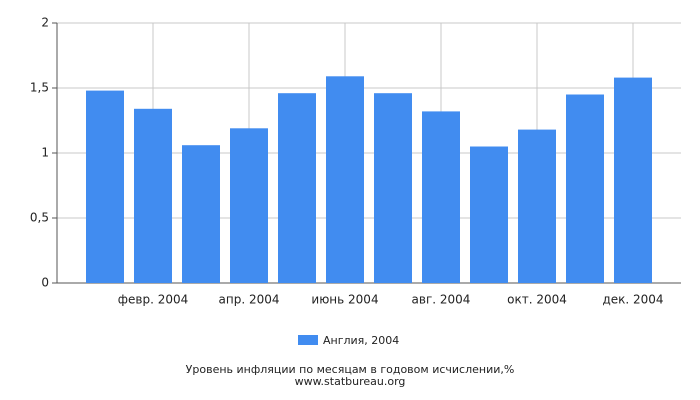 The width and height of the screenshot is (700, 400). What do you see at coordinates (350, 381) in the screenshot?
I see `footer-source: www.statbureau.org` at bounding box center [350, 381].